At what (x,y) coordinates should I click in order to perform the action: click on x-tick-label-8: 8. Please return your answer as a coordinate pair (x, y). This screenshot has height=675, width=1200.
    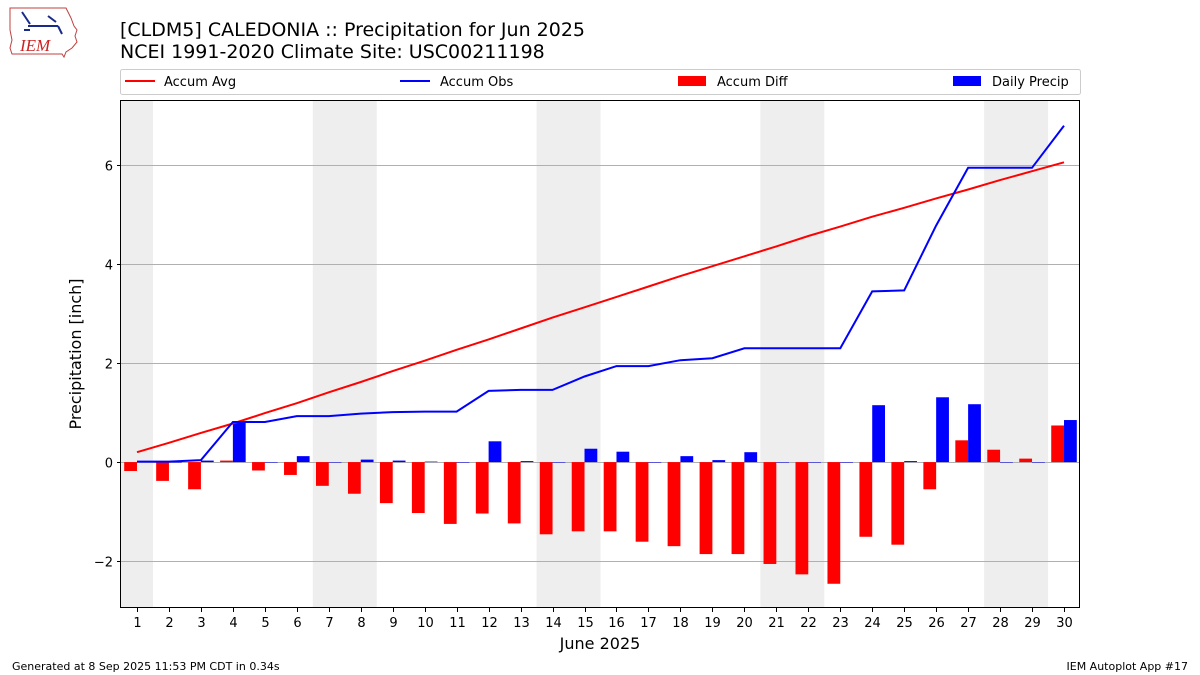
    Looking at the image, I should click on (361, 623).